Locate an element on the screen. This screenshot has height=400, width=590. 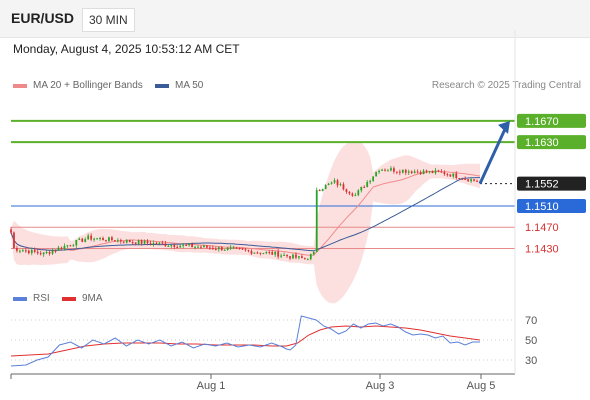
instrument-title: EUR/USD is located at coordinates (43, 18).